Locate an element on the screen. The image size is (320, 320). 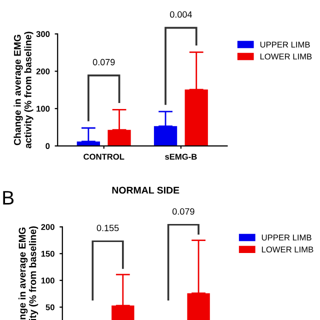
y-tick-label: 0 is located at coordinates (48, 146).